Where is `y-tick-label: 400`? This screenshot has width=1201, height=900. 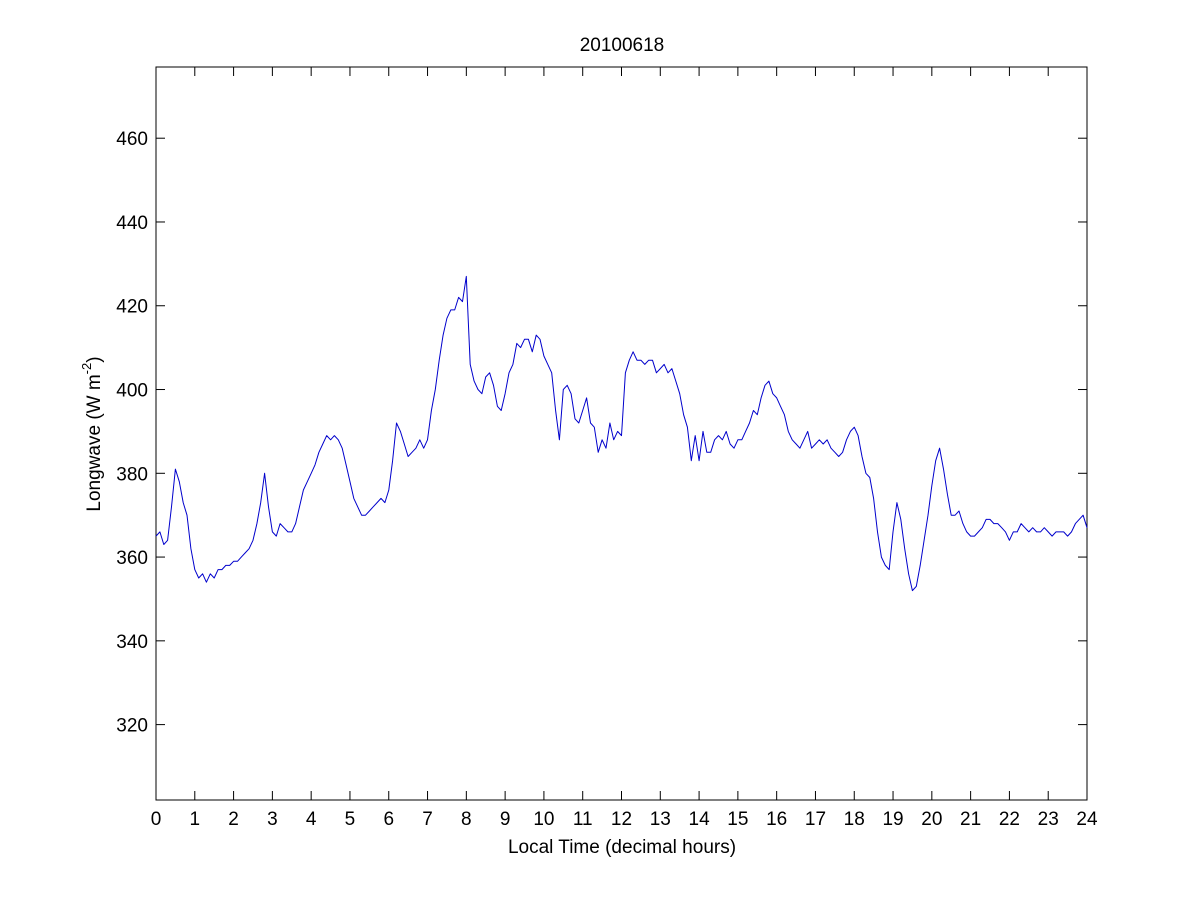 y-tick-label: 400 is located at coordinates (132, 391).